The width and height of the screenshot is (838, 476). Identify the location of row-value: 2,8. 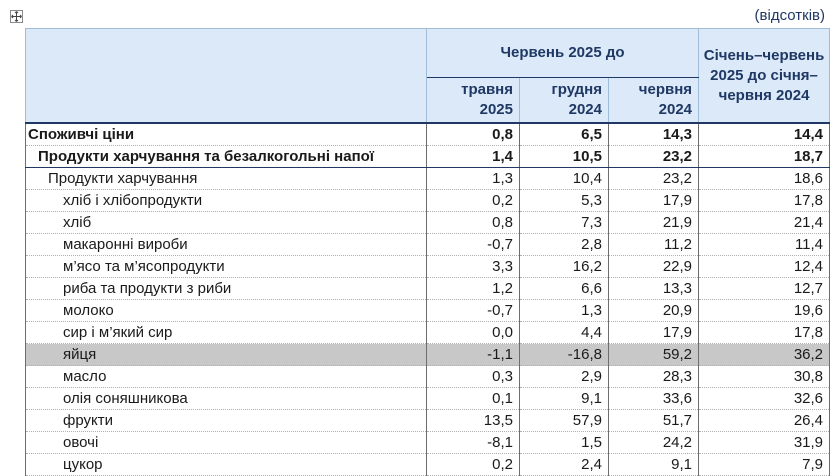
(564, 244).